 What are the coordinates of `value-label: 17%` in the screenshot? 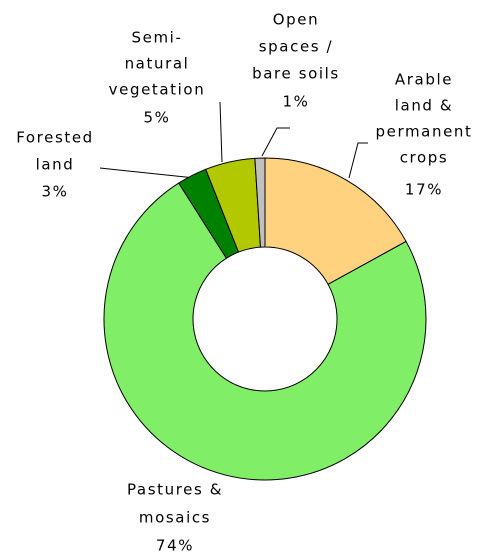 It's located at (424, 190).